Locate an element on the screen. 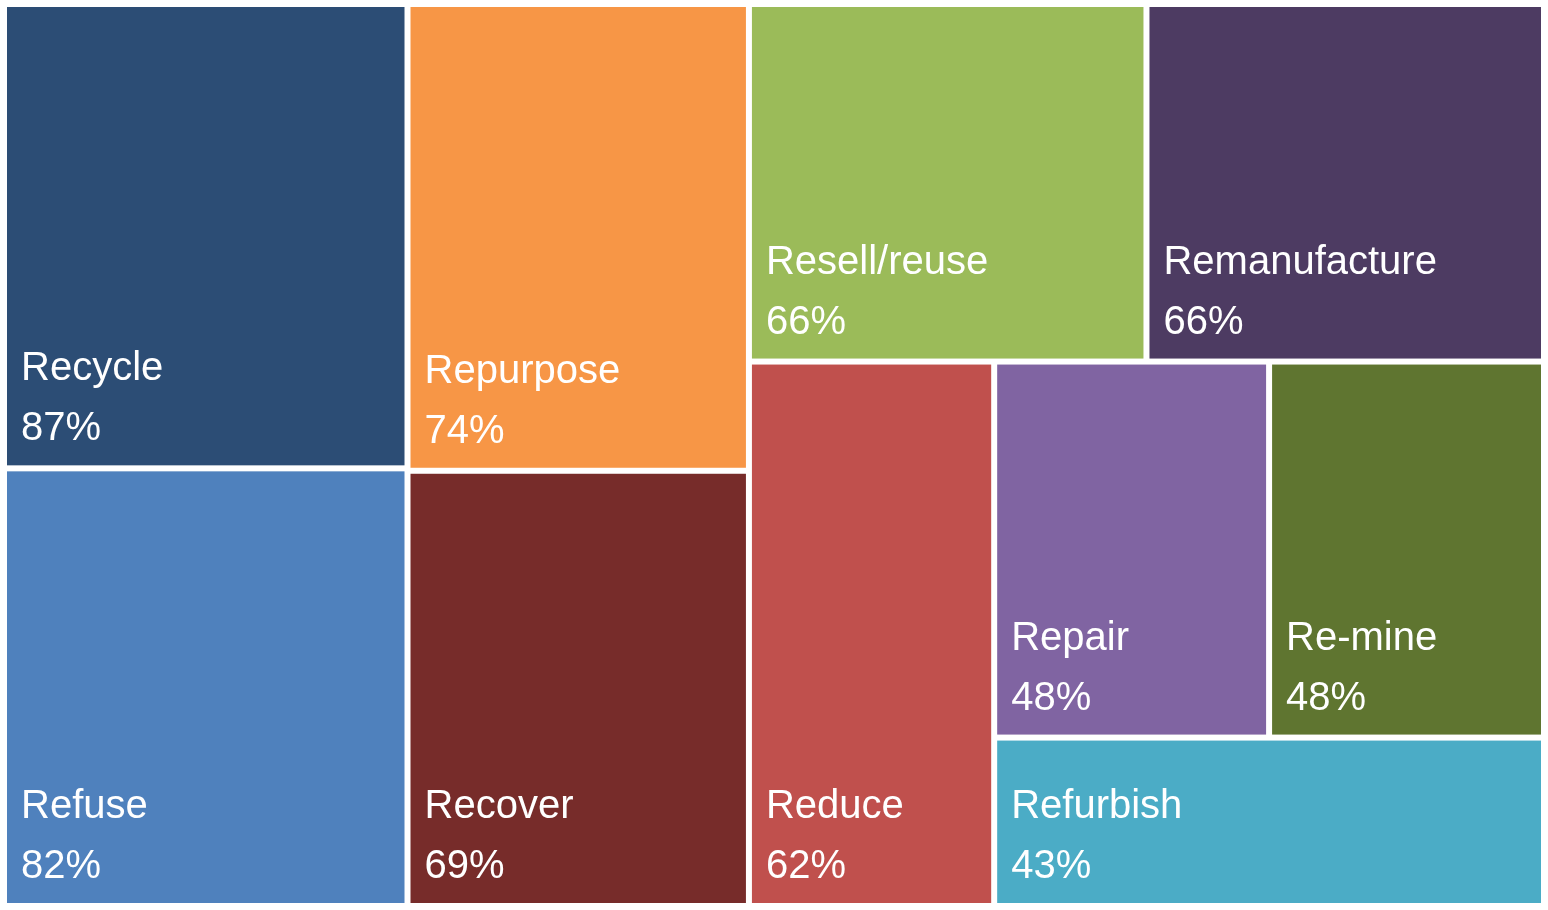 This screenshot has width=1548, height=910. data-label: 43% is located at coordinates (1051, 864).